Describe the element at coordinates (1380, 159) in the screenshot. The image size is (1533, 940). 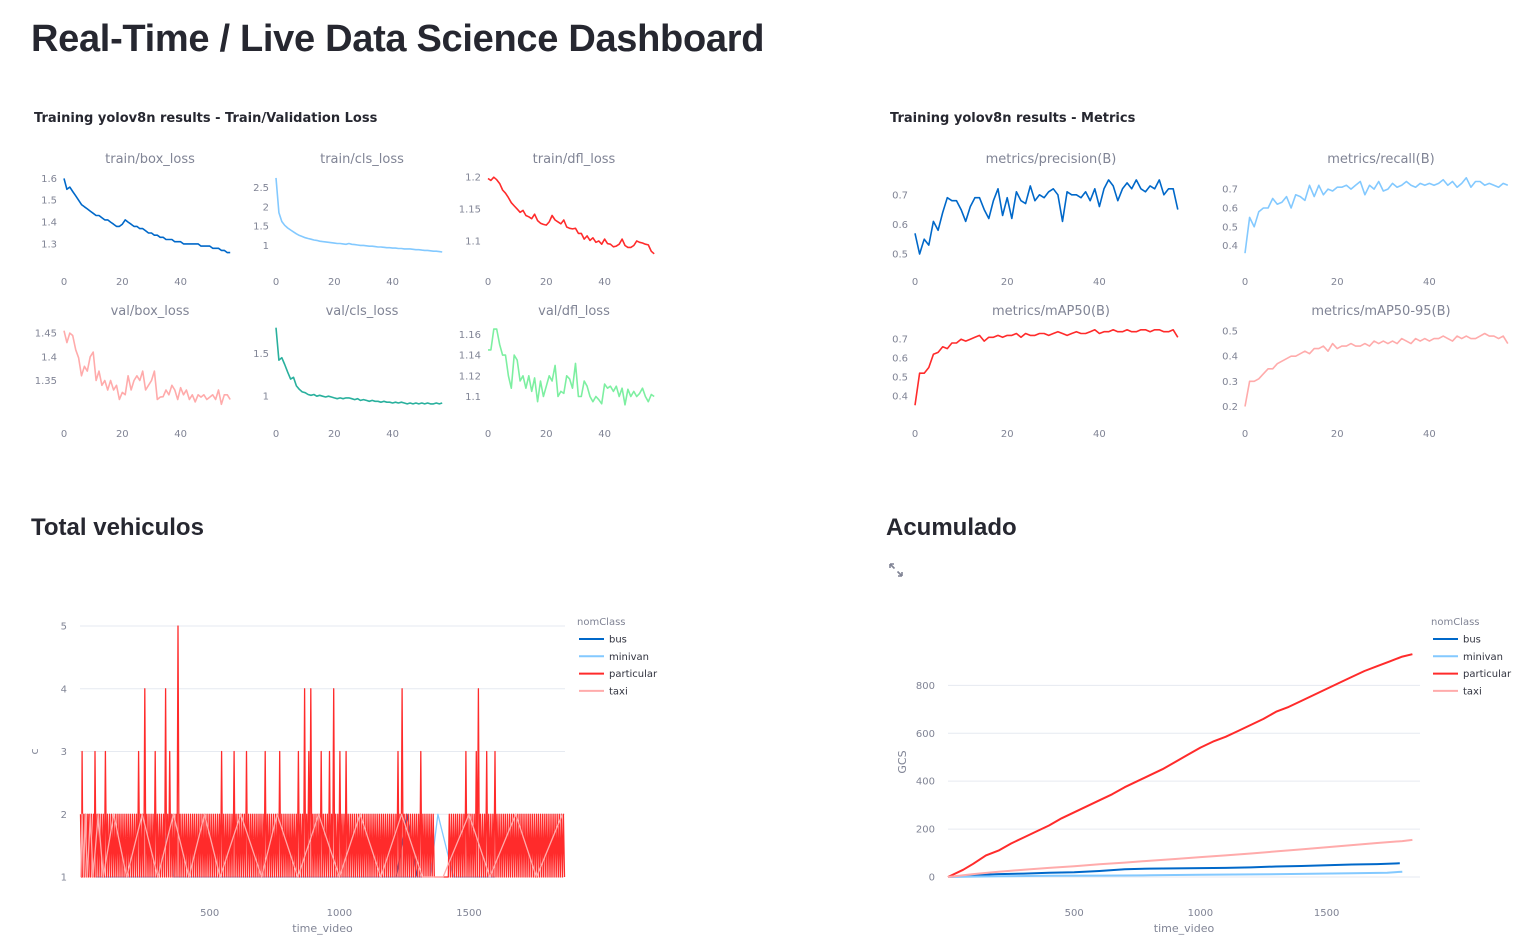
I see `subplot-title: metrics/recall(B)` at that location.